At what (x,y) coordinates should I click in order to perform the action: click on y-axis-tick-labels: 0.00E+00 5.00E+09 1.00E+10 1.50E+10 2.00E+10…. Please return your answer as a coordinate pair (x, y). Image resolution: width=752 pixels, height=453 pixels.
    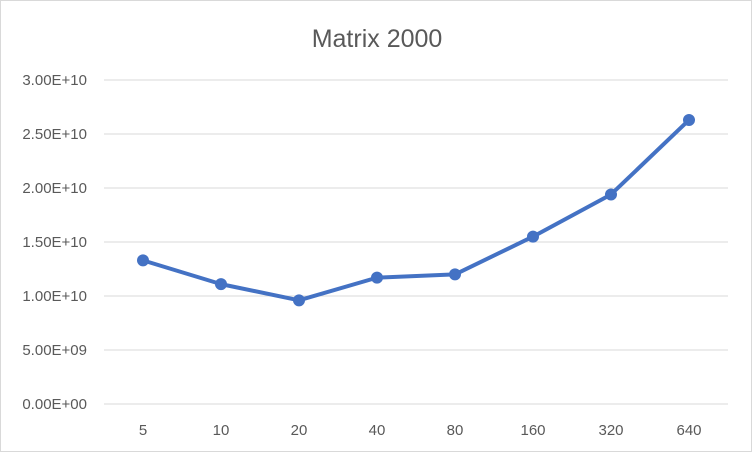
    Looking at the image, I should click on (54, 242).